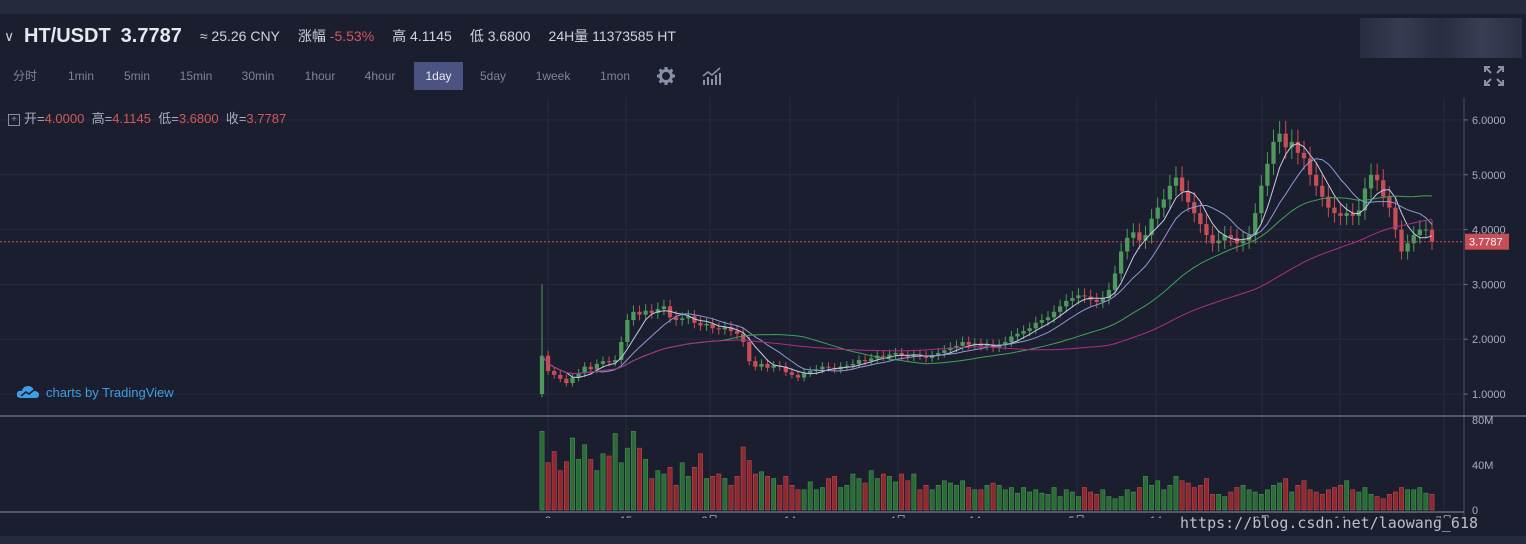 The width and height of the screenshot is (1526, 544). I want to click on expand-legend-icon: +, so click(14, 119).